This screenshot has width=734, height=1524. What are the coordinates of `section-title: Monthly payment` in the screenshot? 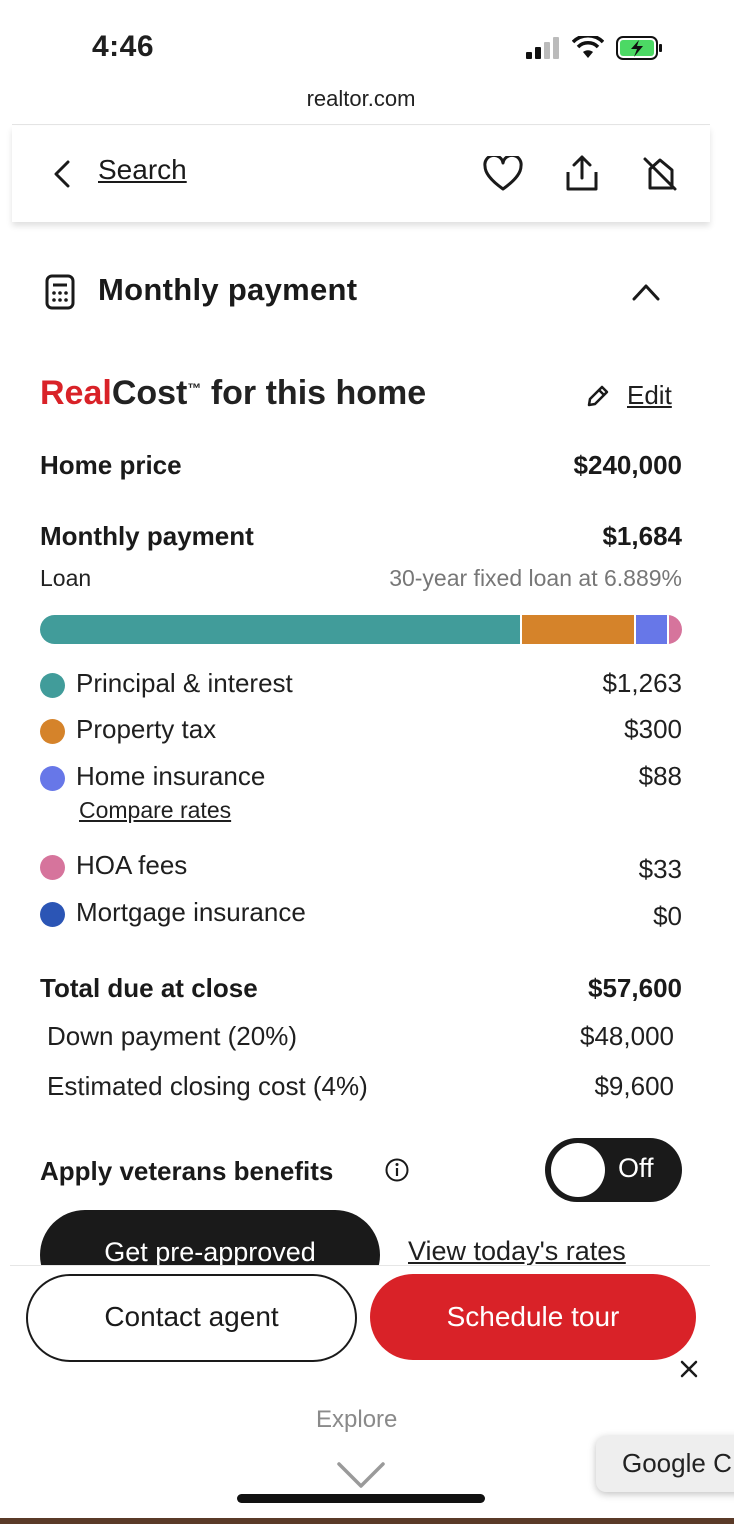 It's located at (228, 289).